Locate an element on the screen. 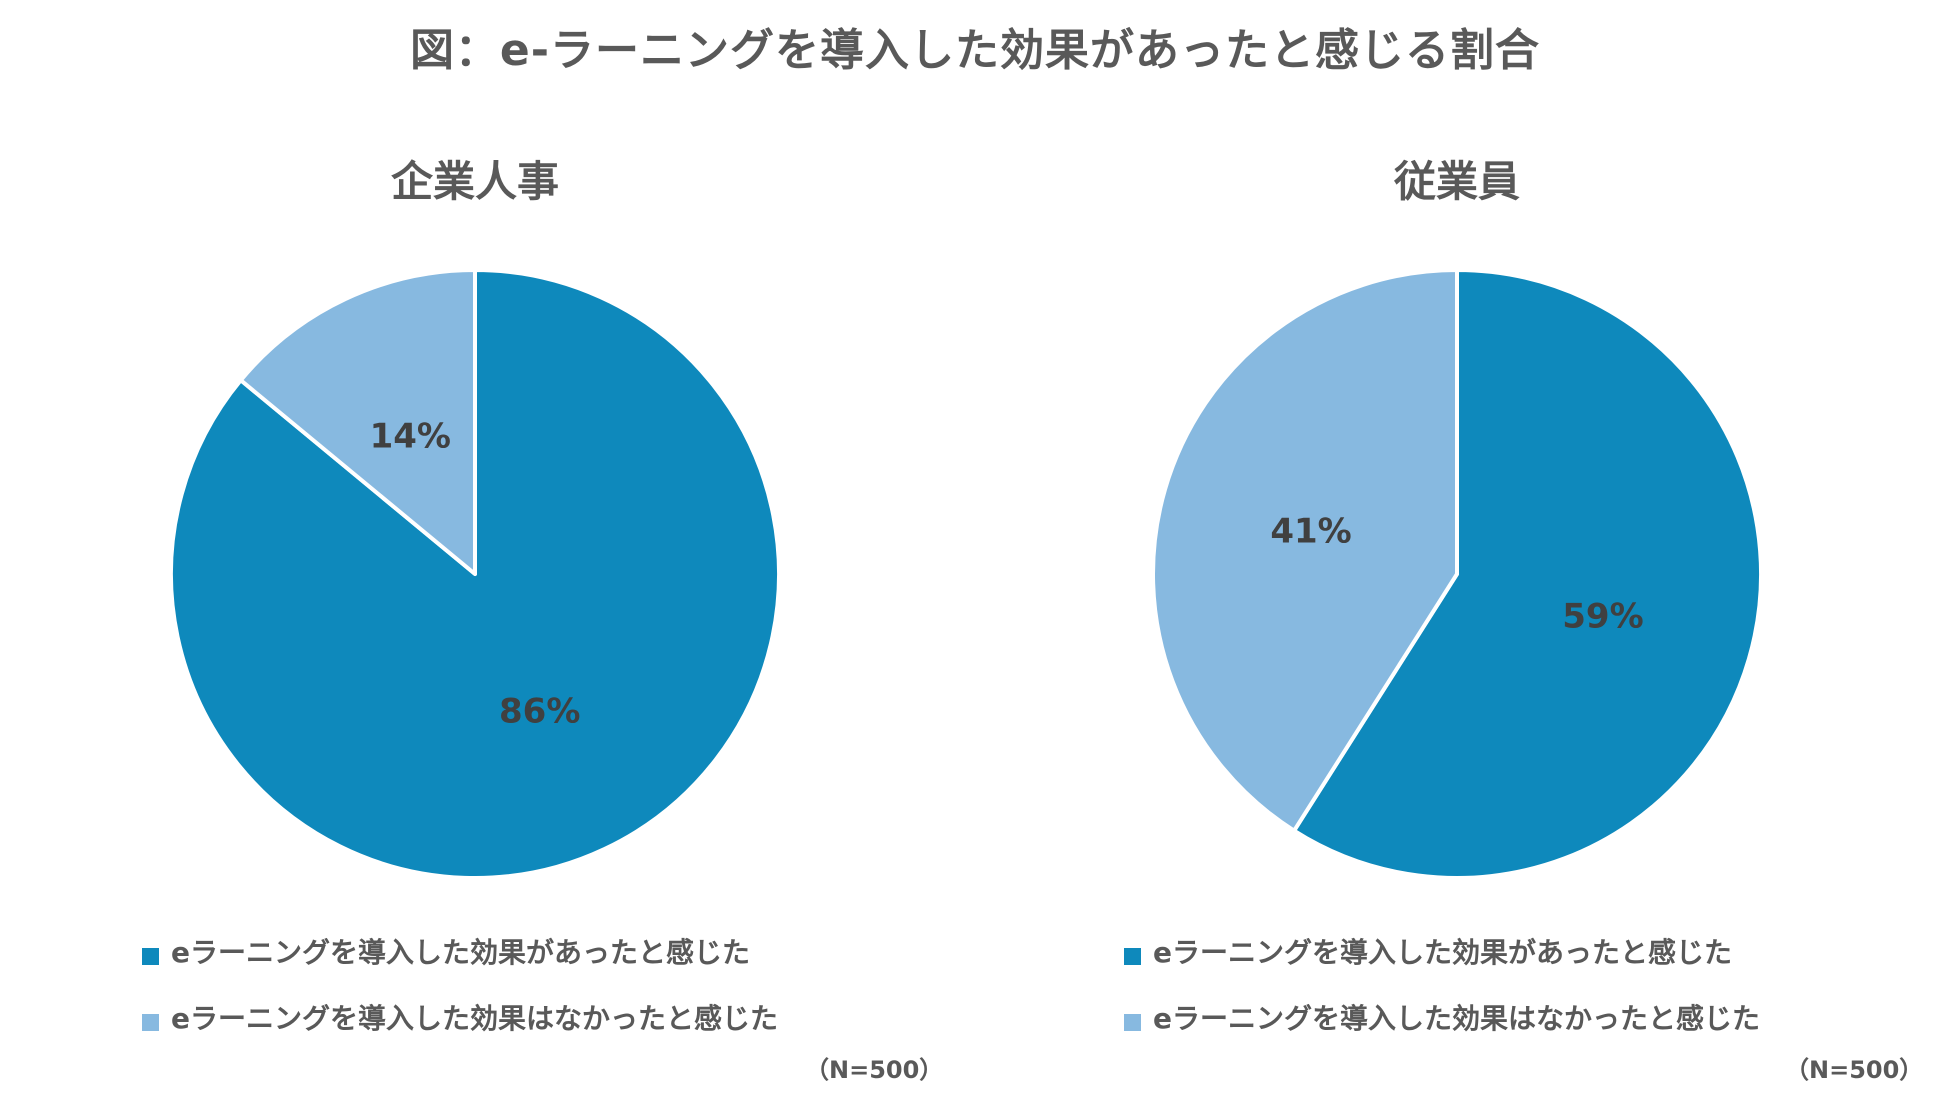 Image resolution: width=1950 pixels, height=1120 pixels. slice-value-label: 86% is located at coordinates (539, 712).